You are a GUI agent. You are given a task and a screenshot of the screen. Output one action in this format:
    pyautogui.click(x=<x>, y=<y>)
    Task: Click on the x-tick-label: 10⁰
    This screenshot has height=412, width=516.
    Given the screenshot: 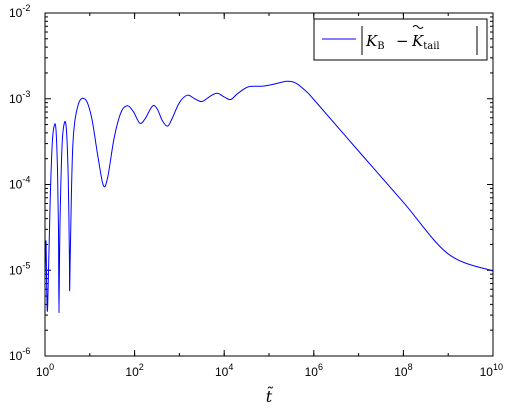 What is the action you would take?
    pyautogui.click(x=45, y=370)
    